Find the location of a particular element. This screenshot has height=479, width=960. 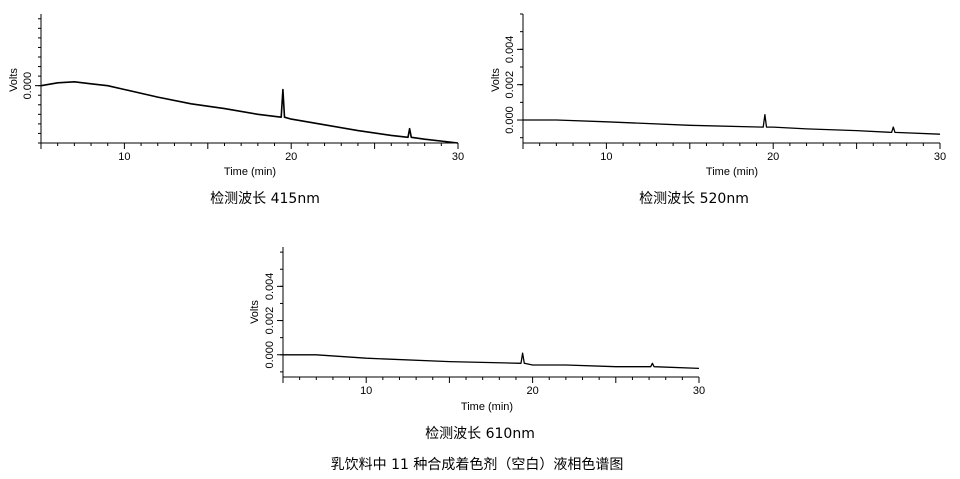

y-tick-label-520nm: 0.002 is located at coordinates (510, 85).